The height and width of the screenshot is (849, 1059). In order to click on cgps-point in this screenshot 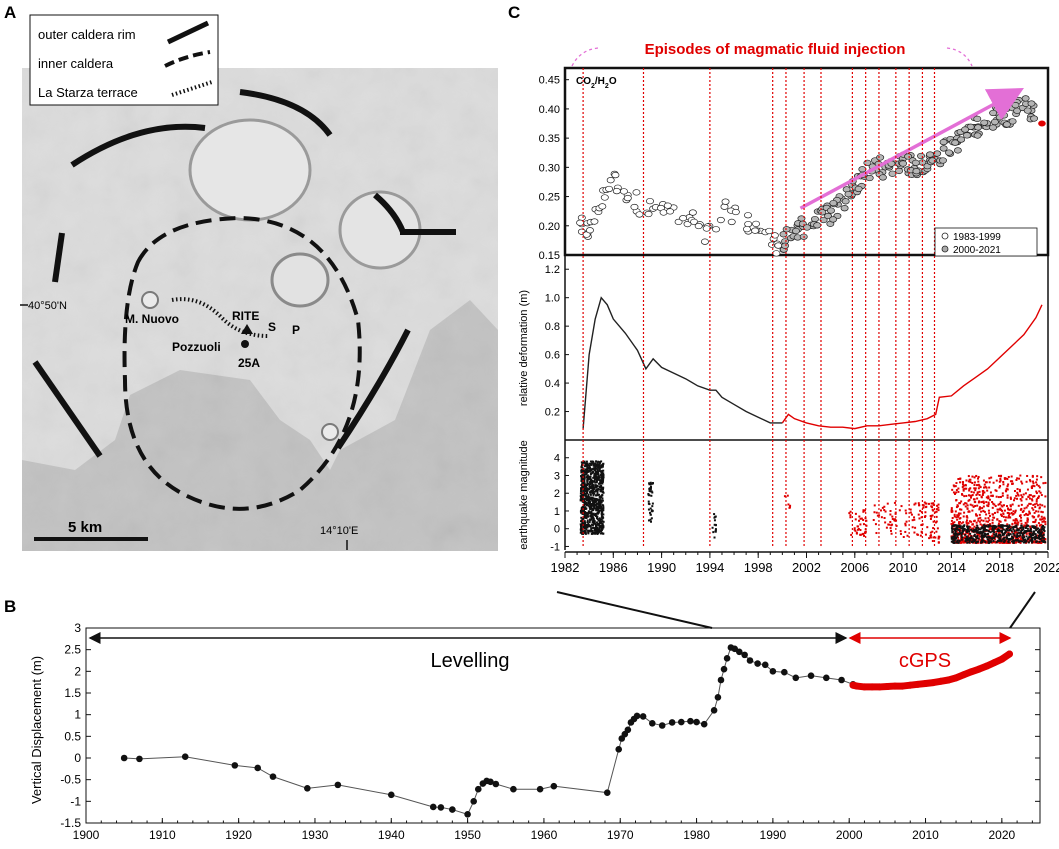, I will do `click(933, 683)`.